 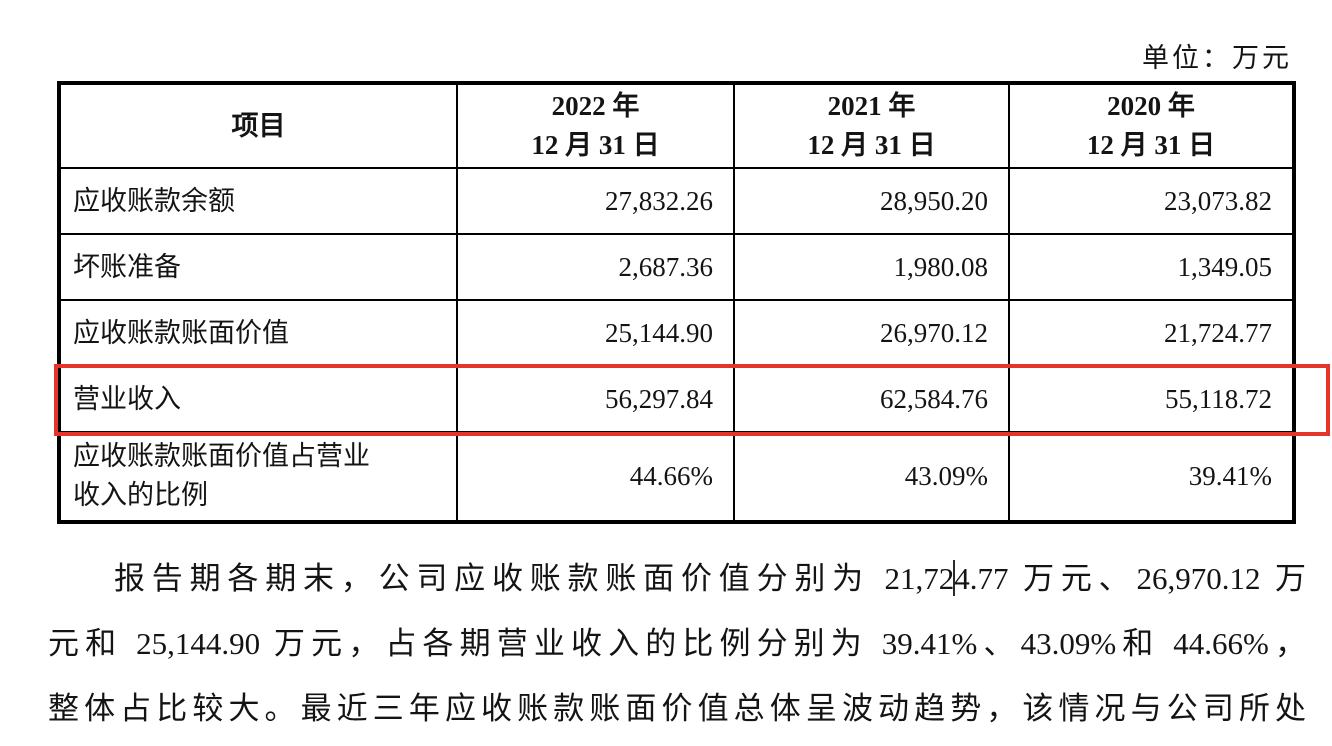 What do you see at coordinates (1151, 399) in the screenshot?
I see `value-2020: 55,118.72` at bounding box center [1151, 399].